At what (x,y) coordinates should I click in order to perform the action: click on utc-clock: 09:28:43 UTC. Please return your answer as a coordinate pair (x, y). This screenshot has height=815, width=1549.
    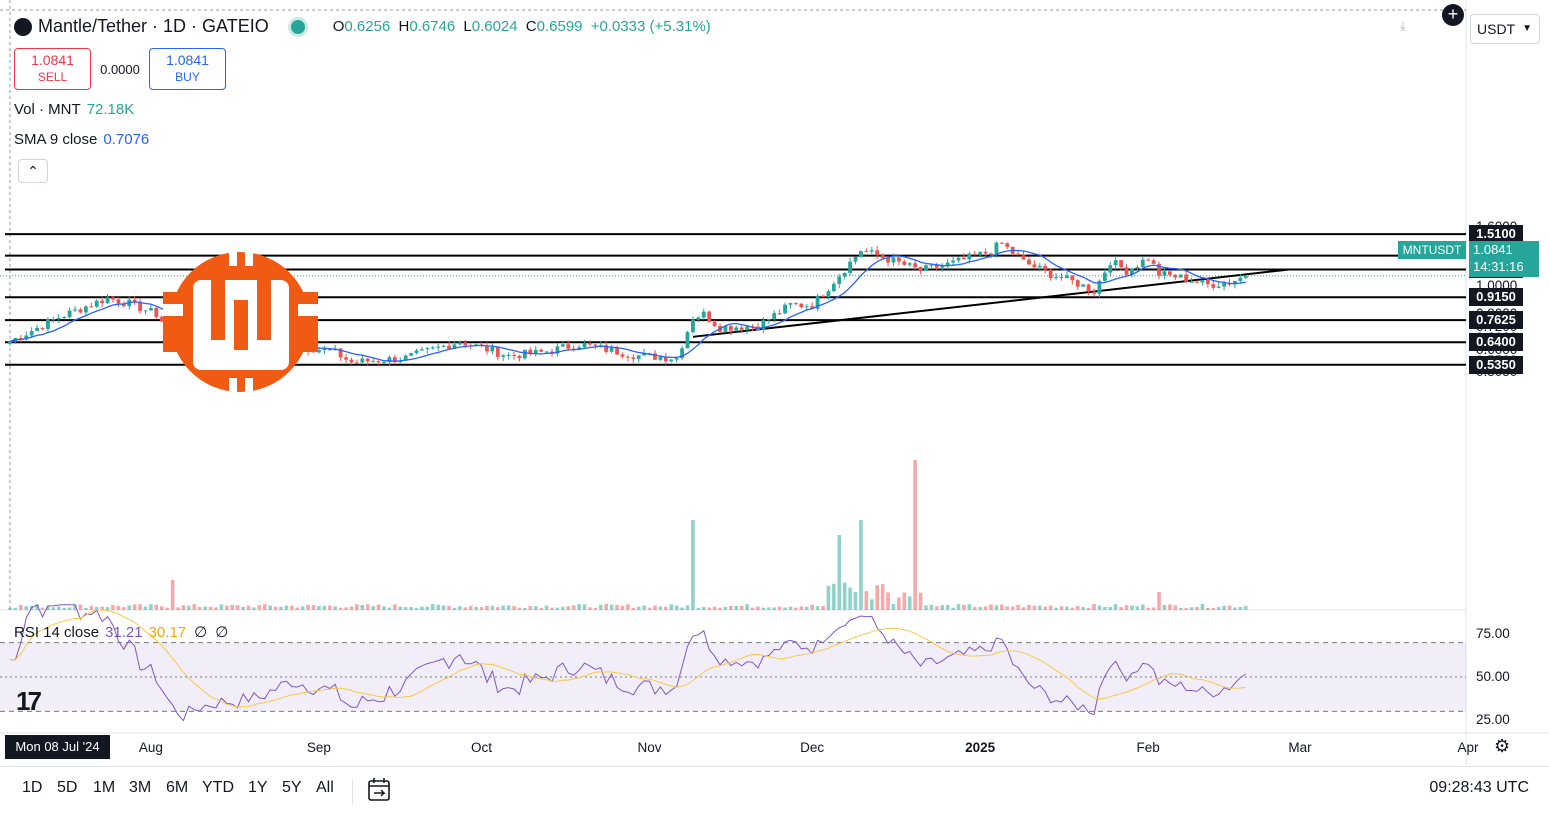
    Looking at the image, I should click on (1479, 787).